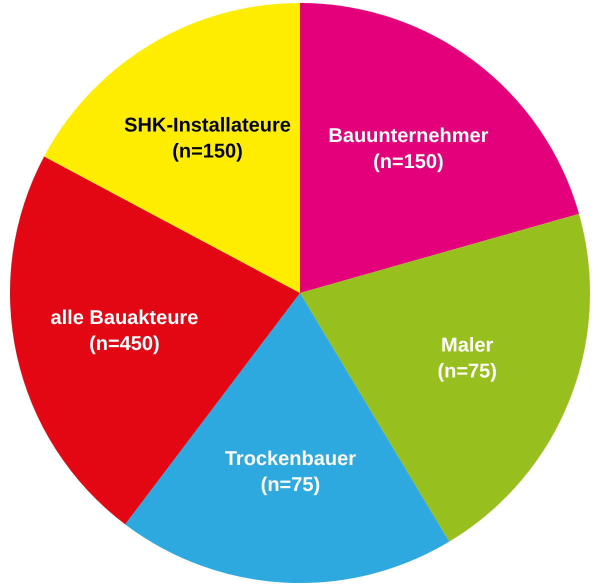 This screenshot has width=600, height=586. Describe the element at coordinates (207, 138) in the screenshot. I see `slice-label: SHK-Installateure (n=150)` at that location.